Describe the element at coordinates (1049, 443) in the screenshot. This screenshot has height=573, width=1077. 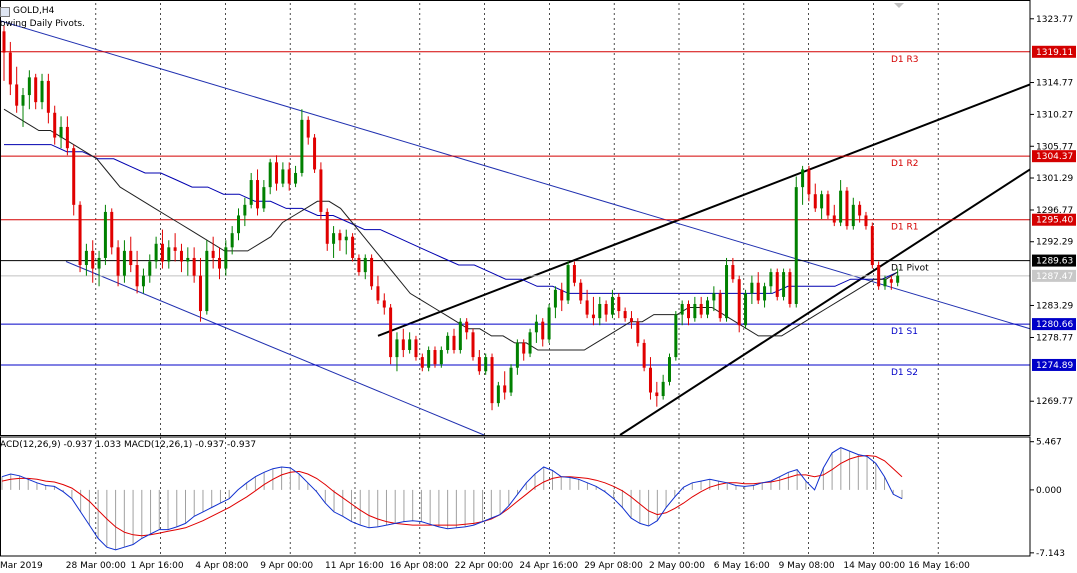
I see `macd-y-tick-label: 5.467` at that location.